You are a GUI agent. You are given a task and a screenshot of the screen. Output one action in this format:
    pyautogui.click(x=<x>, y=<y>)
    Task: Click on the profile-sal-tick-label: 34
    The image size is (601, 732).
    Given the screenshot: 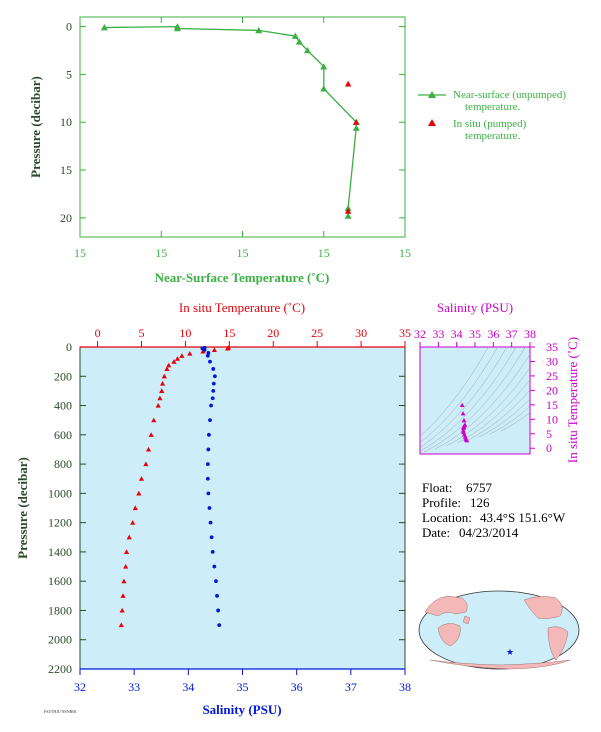 What is the action you would take?
    pyautogui.click(x=188, y=687)
    